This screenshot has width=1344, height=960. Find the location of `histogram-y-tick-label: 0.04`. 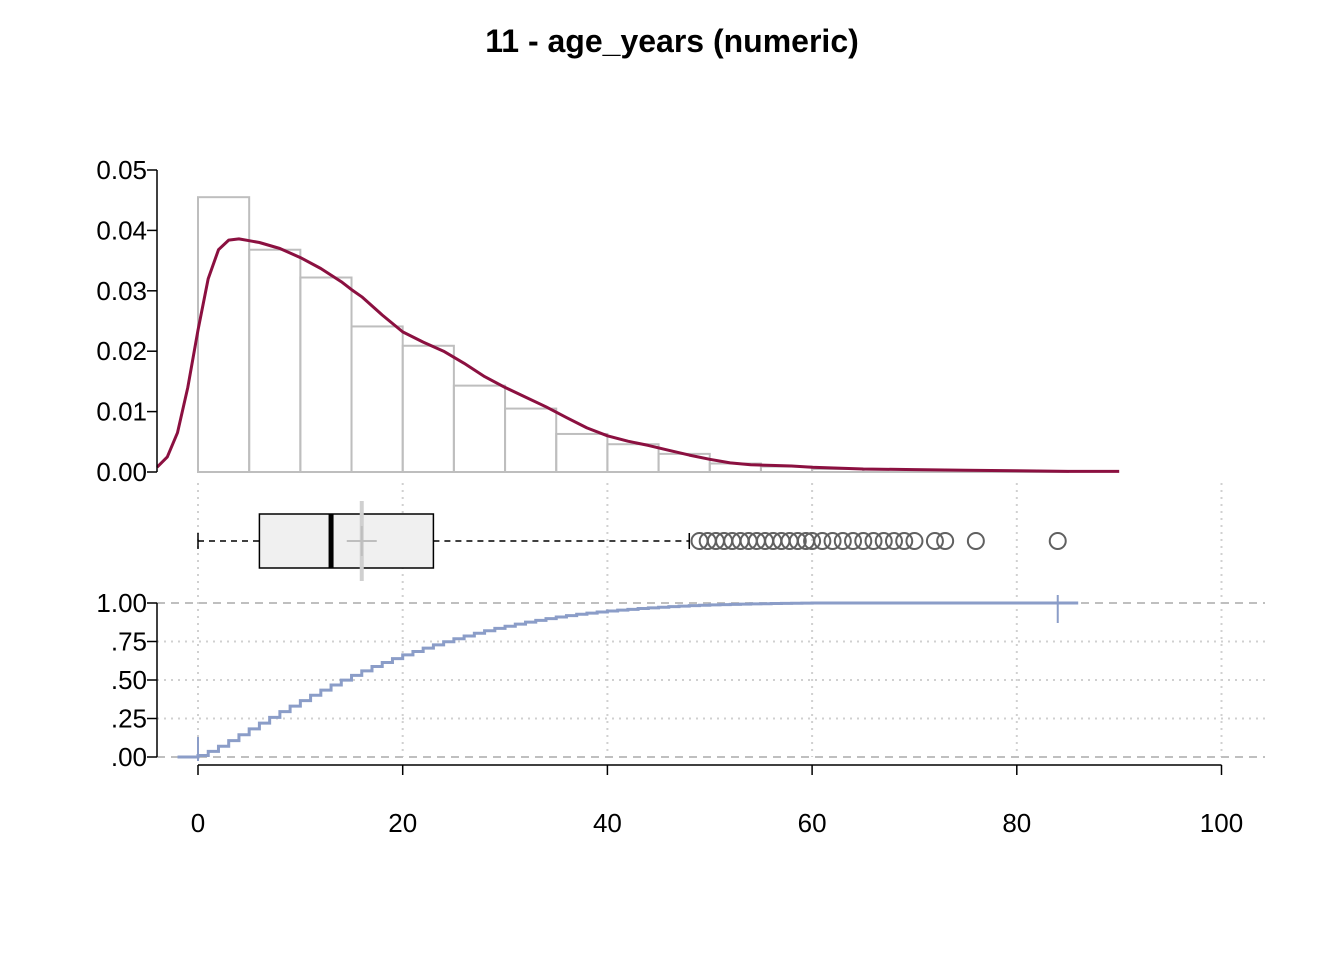

histogram-y-tick-label: 0.04 is located at coordinates (121, 230).